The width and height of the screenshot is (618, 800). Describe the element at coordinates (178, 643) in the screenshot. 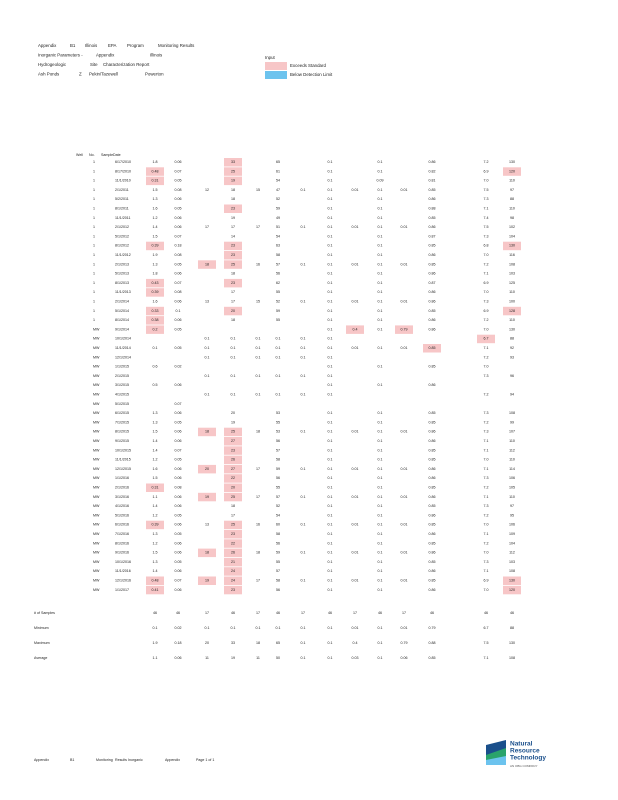

I see `summary-cell: 0.18` at that location.